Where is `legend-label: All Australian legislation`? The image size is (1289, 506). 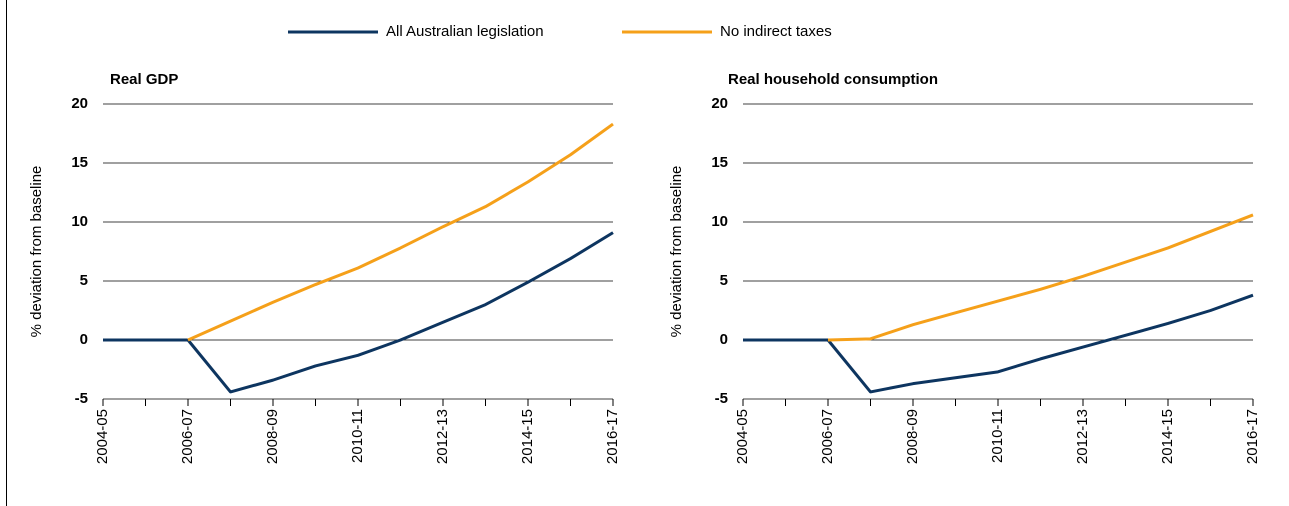 legend-label: All Australian legislation is located at coordinates (465, 31).